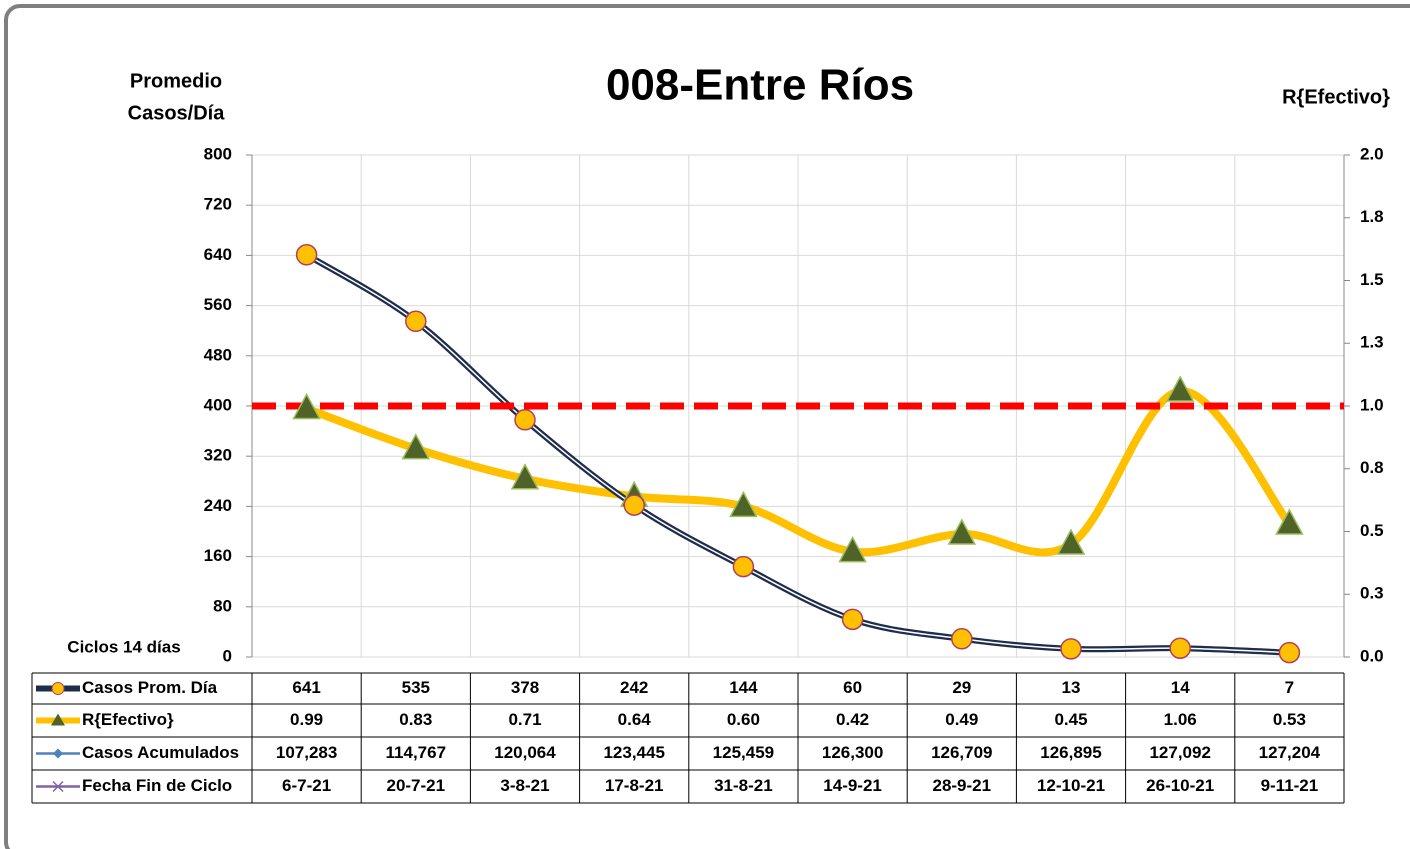 The height and width of the screenshot is (849, 1410). Describe the element at coordinates (218, 254) in the screenshot. I see `y-tick-label: 640` at that location.